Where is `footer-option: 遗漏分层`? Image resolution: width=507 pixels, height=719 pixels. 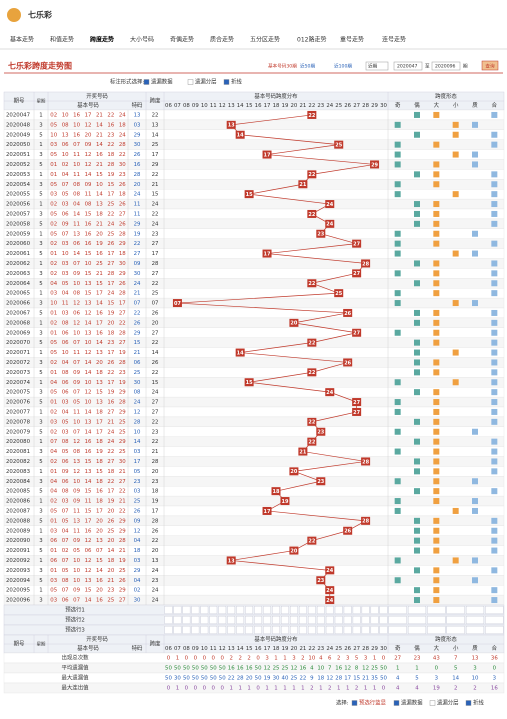
footer-option: 遗漏分层 is located at coordinates (448, 703).